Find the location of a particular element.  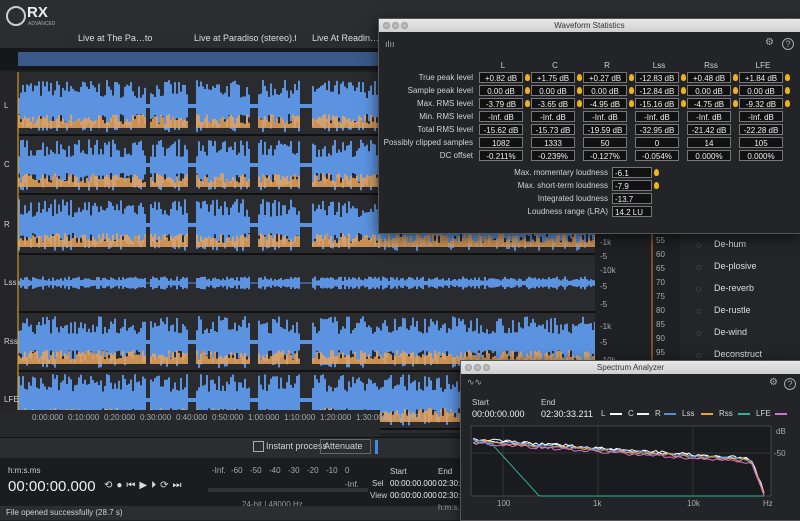

mode-select: Attenuate is located at coordinates (345, 446).